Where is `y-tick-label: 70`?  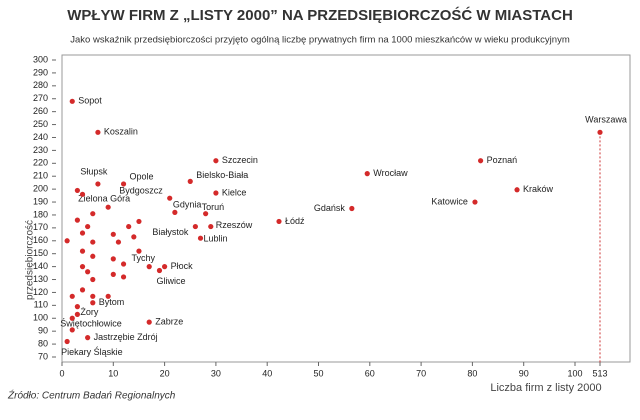
y-tick-label: 70 is located at coordinates (43, 356).